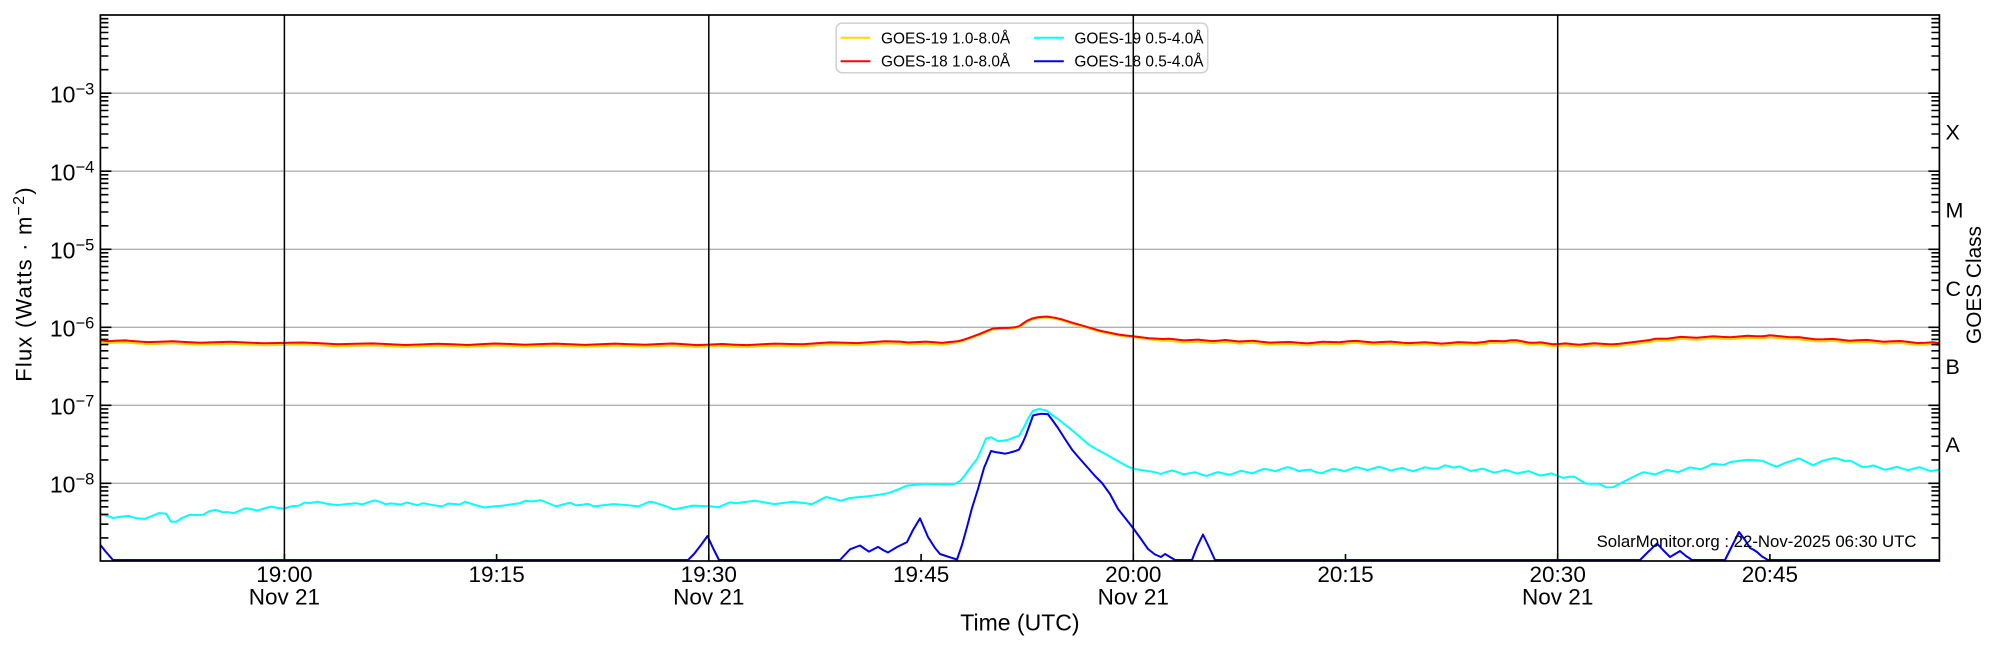  What do you see at coordinates (1139, 62) in the screenshot?
I see `svg-text: GOES-18 0.5-4.0Å` at bounding box center [1139, 62].